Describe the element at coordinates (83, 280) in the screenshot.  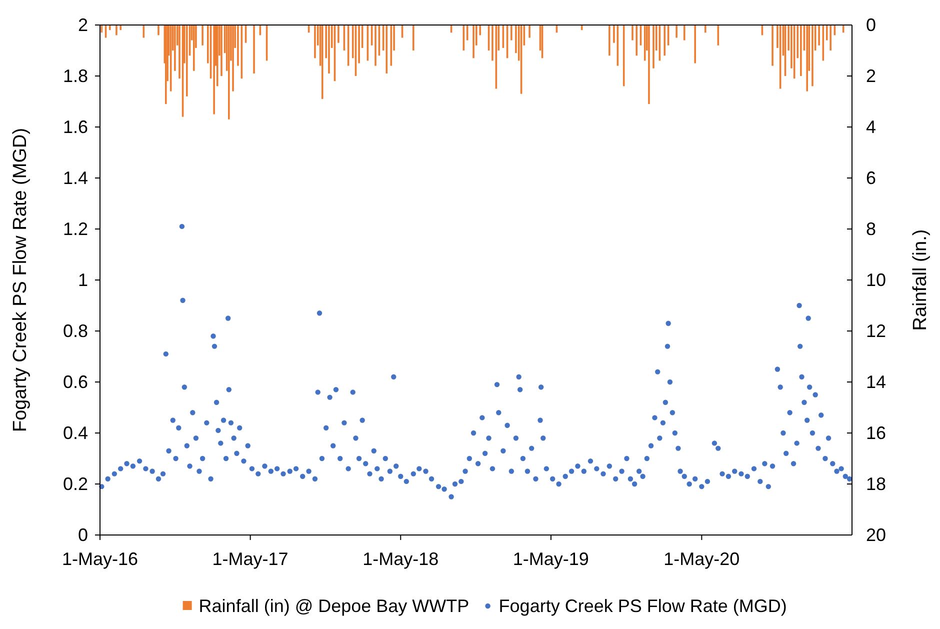
I see `y-tick-label: 1` at that location.